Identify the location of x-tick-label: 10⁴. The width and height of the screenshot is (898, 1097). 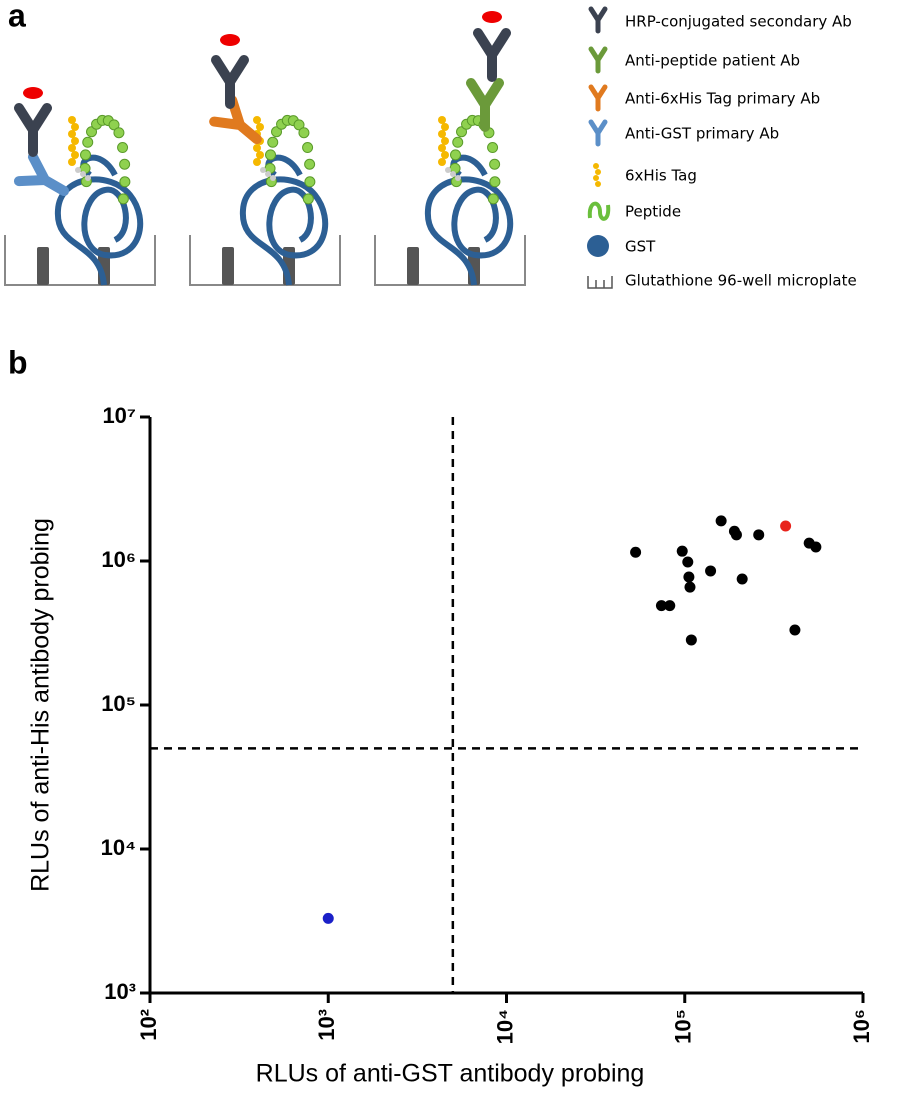
(504, 1026).